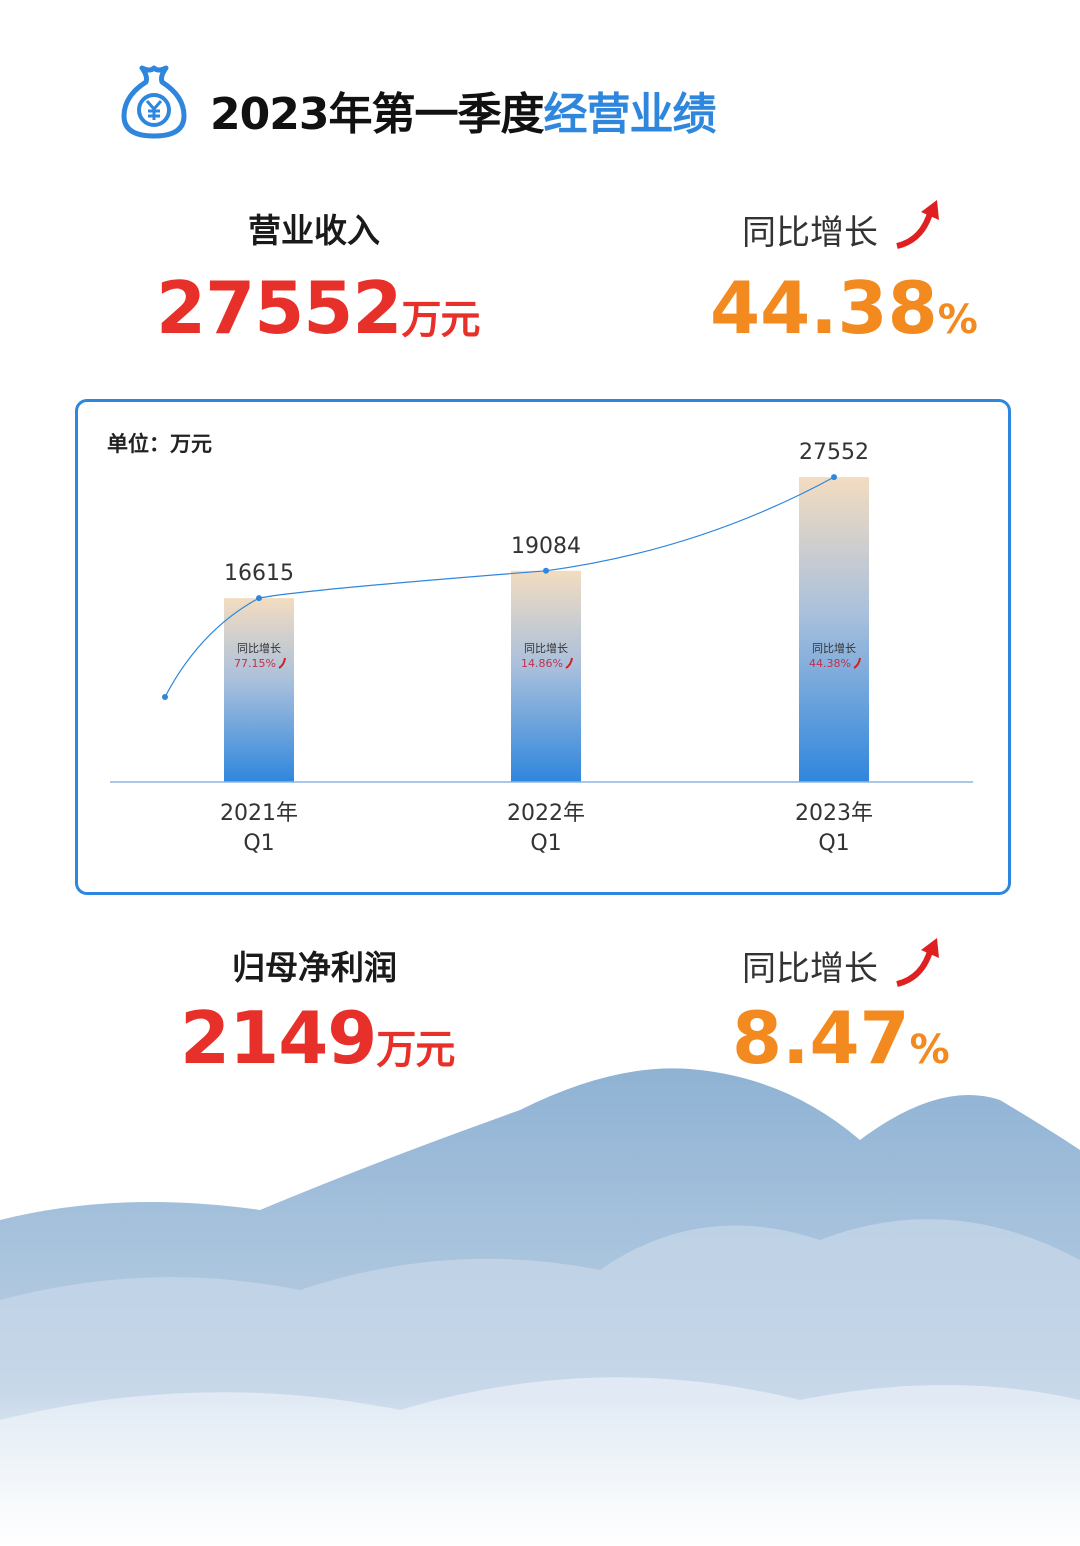  I want to click on data-label: 19084, so click(546, 546).